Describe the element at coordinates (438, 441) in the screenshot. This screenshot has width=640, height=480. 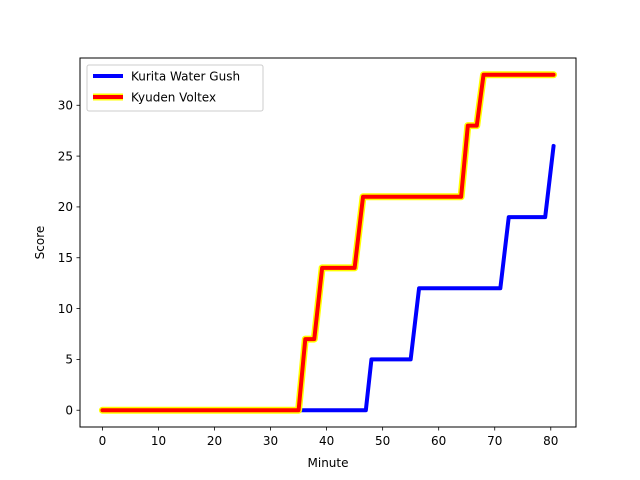
I see `x-tick-label: 60` at that location.